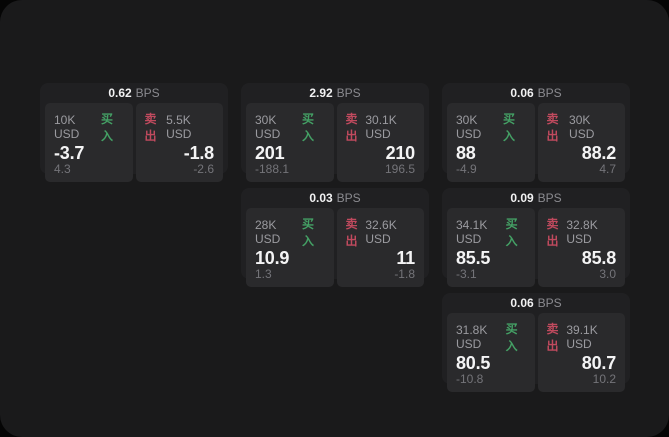  I want to click on buy-size: 31.8K USD, so click(472, 337).